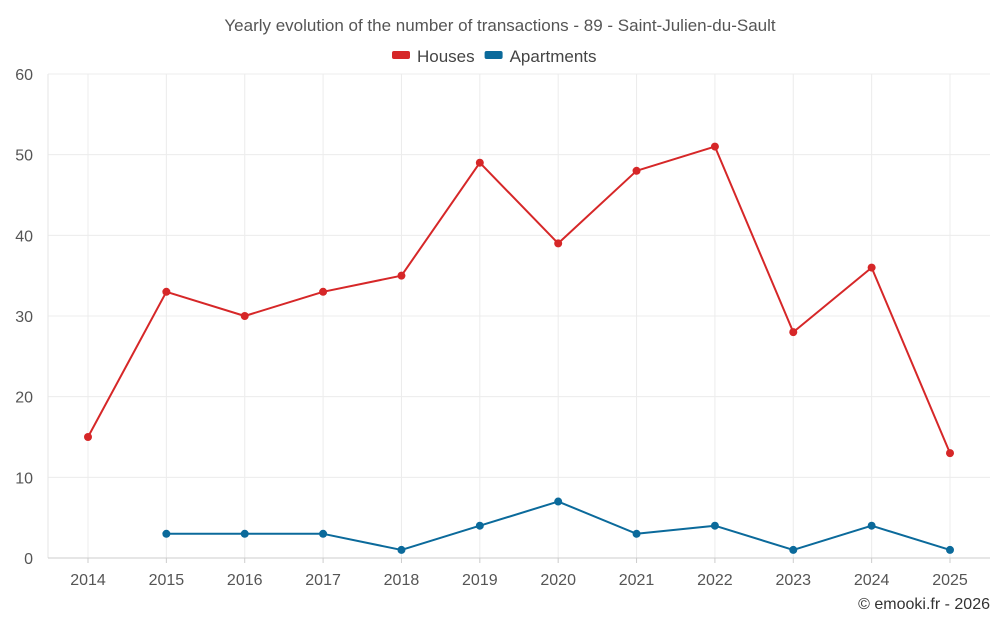 This screenshot has height=630, width=1000. I want to click on data-point-houses-2023, so click(793, 332).